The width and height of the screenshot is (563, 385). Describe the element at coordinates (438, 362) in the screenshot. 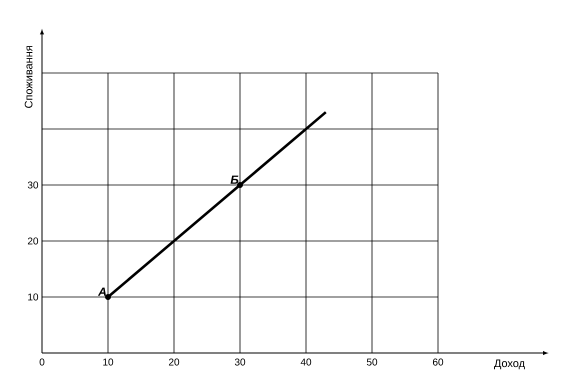

I see `x-tick-label: 60` at that location.